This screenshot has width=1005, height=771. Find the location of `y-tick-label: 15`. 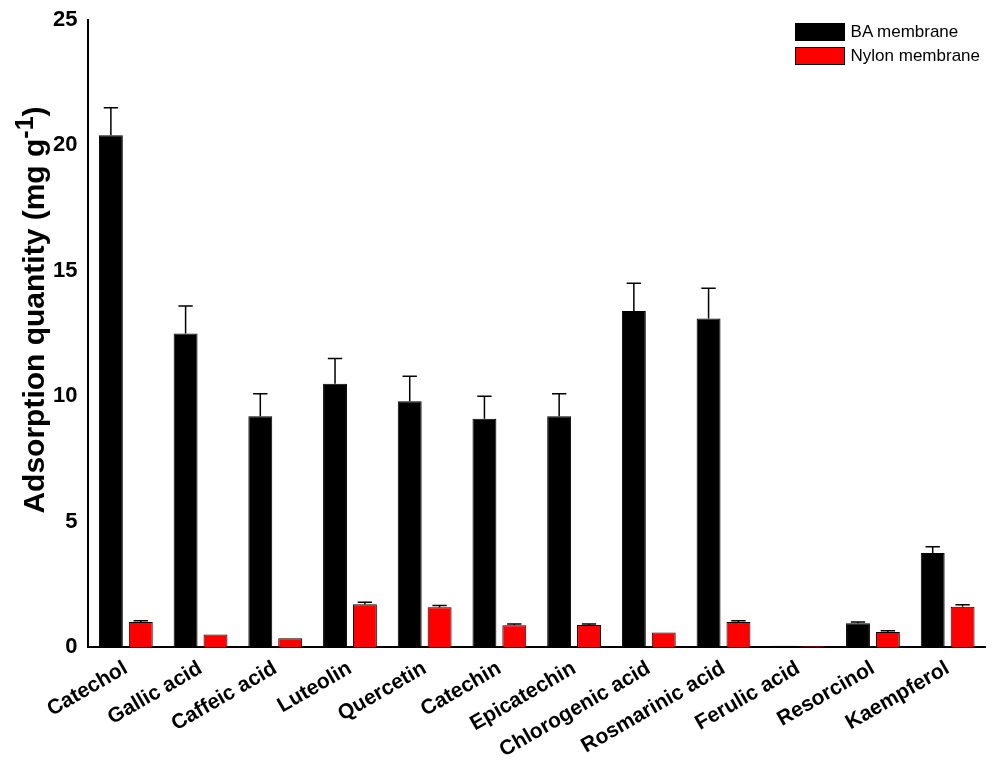

y-tick-label: 15 is located at coordinates (65, 269).